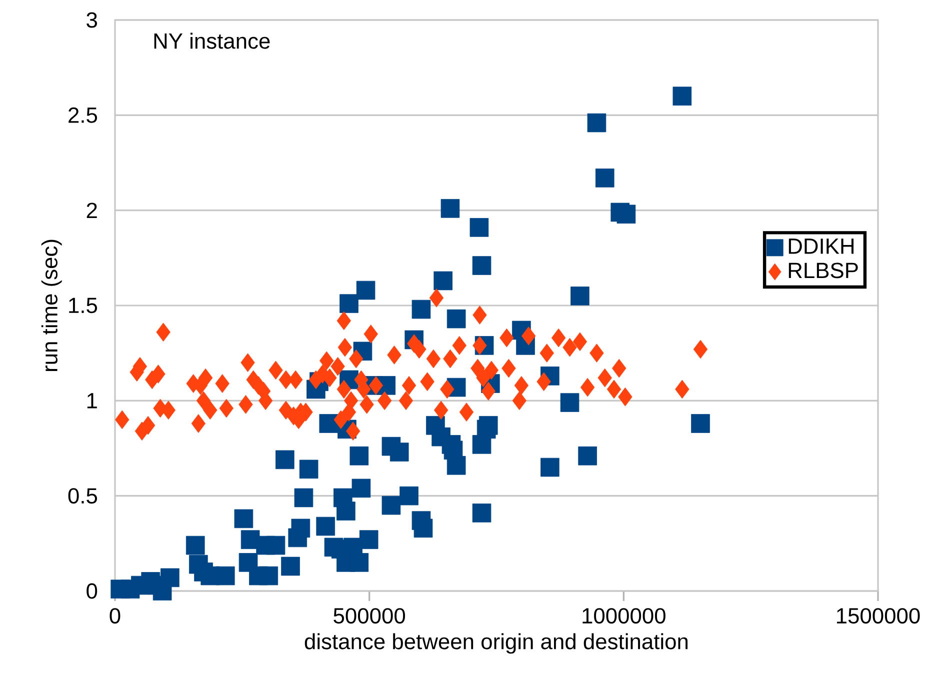 Image resolution: width=930 pixels, height=680 pixels. What do you see at coordinates (83, 306) in the screenshot?
I see `y-tick-label: 1.5` at bounding box center [83, 306].